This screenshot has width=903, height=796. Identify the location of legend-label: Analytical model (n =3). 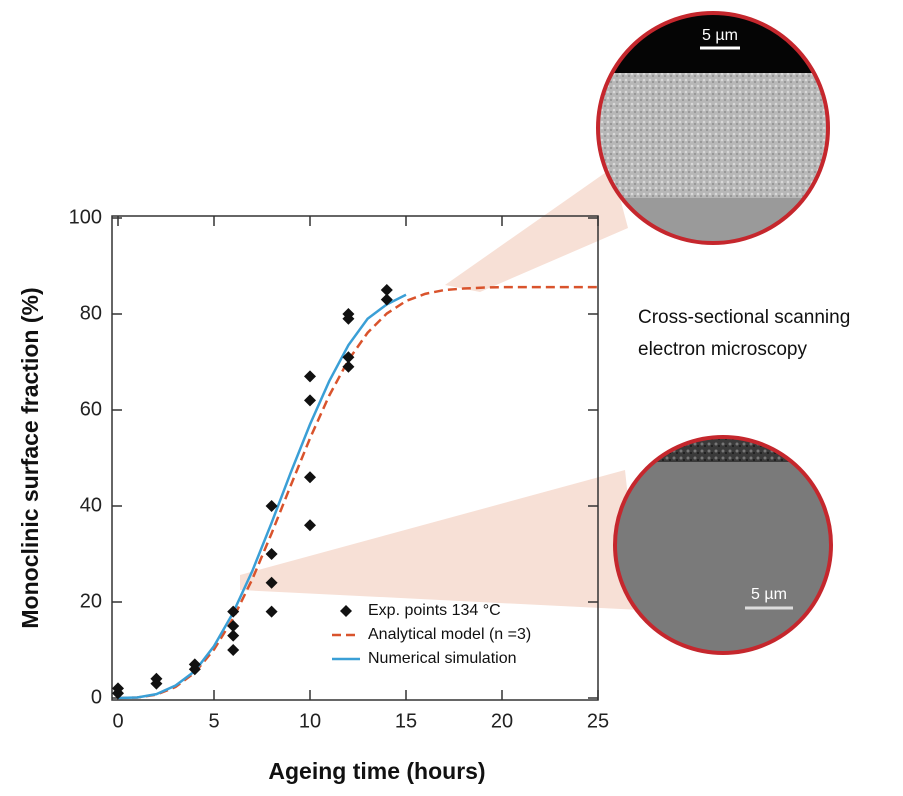
(449, 634).